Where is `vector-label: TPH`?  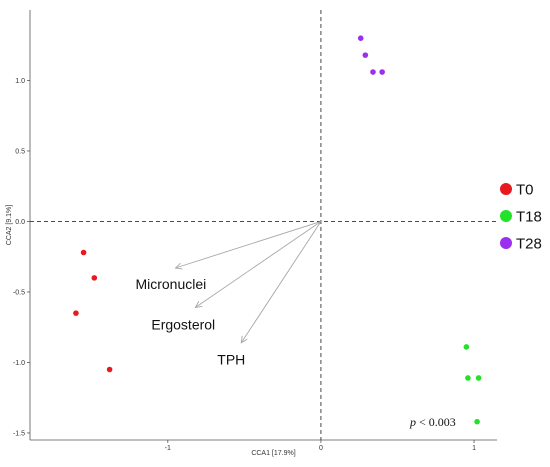 vector-label: TPH is located at coordinates (231, 360).